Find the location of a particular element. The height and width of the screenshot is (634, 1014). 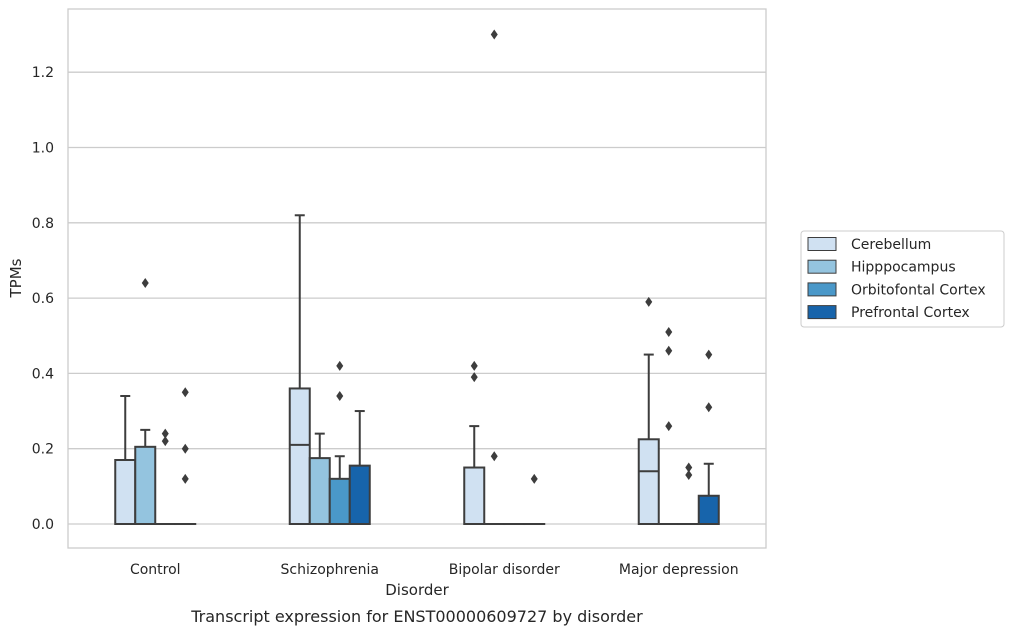

x-tick-label: Major depression is located at coordinates (679, 570).